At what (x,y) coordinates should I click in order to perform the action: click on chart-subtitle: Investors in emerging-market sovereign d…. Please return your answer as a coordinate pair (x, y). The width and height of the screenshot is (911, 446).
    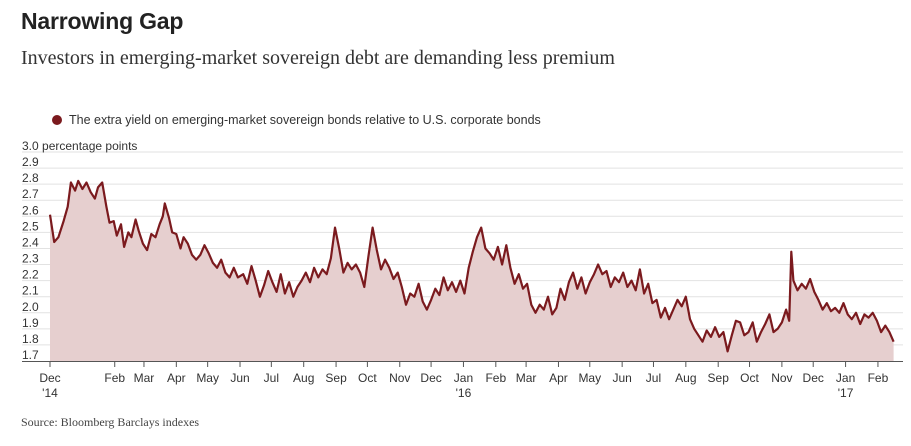
    Looking at the image, I should click on (318, 58).